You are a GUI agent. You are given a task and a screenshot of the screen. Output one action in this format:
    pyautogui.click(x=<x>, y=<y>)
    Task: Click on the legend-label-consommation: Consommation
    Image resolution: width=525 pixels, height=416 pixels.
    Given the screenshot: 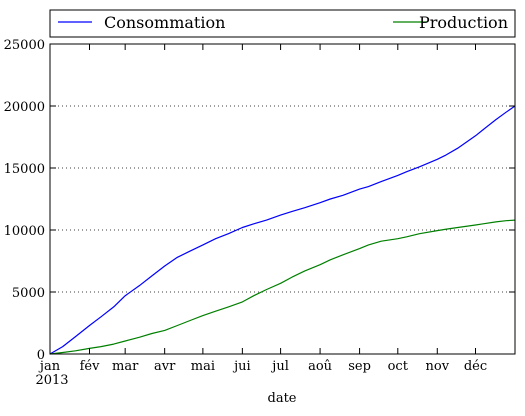 What is the action you would take?
    pyautogui.click(x=164, y=22)
    